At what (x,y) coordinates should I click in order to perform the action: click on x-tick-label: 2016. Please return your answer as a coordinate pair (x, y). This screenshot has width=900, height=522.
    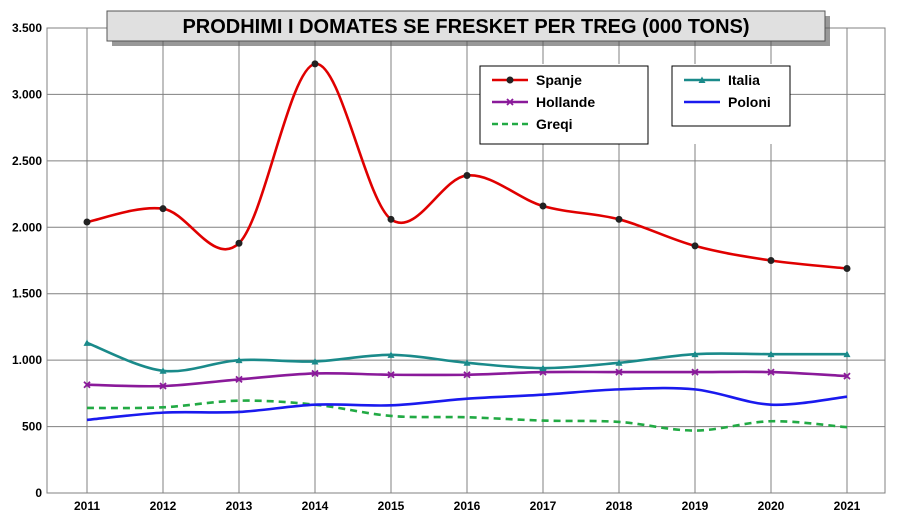
    Looking at the image, I should click on (467, 506).